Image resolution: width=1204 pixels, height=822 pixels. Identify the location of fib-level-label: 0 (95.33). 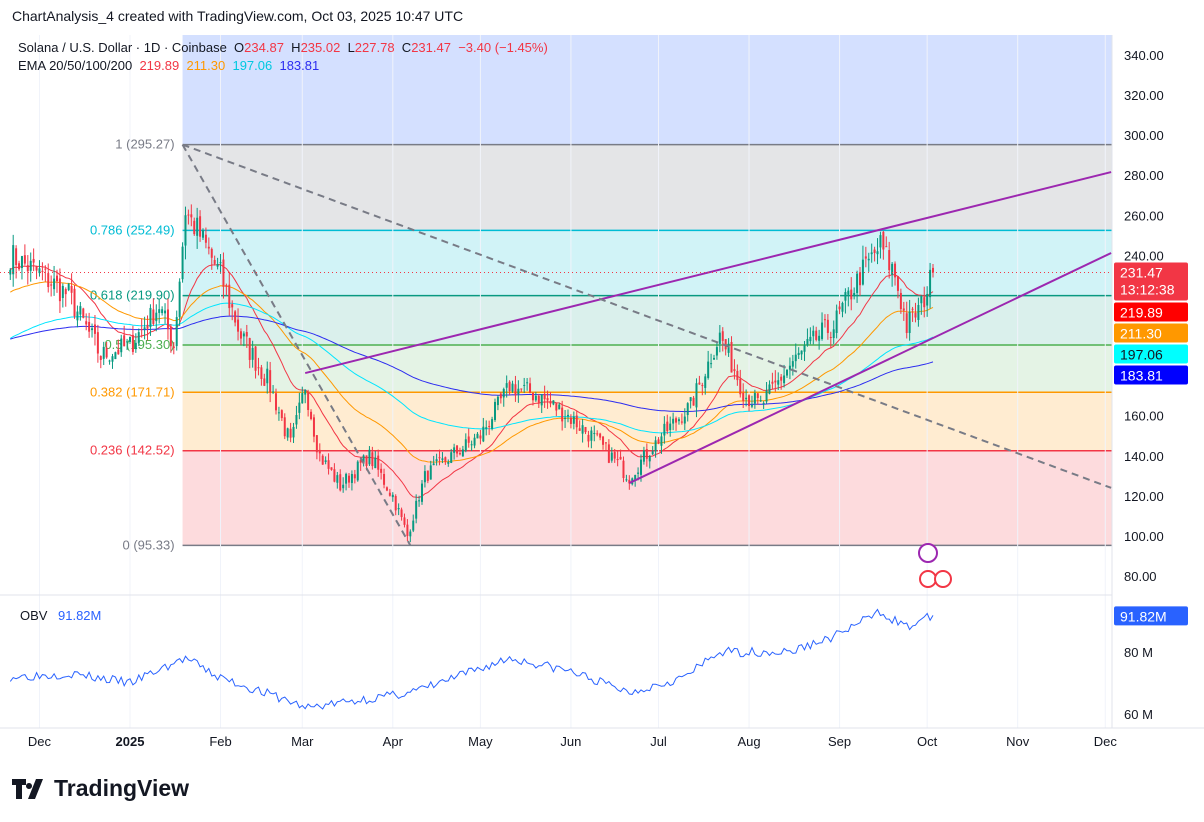
(149, 544).